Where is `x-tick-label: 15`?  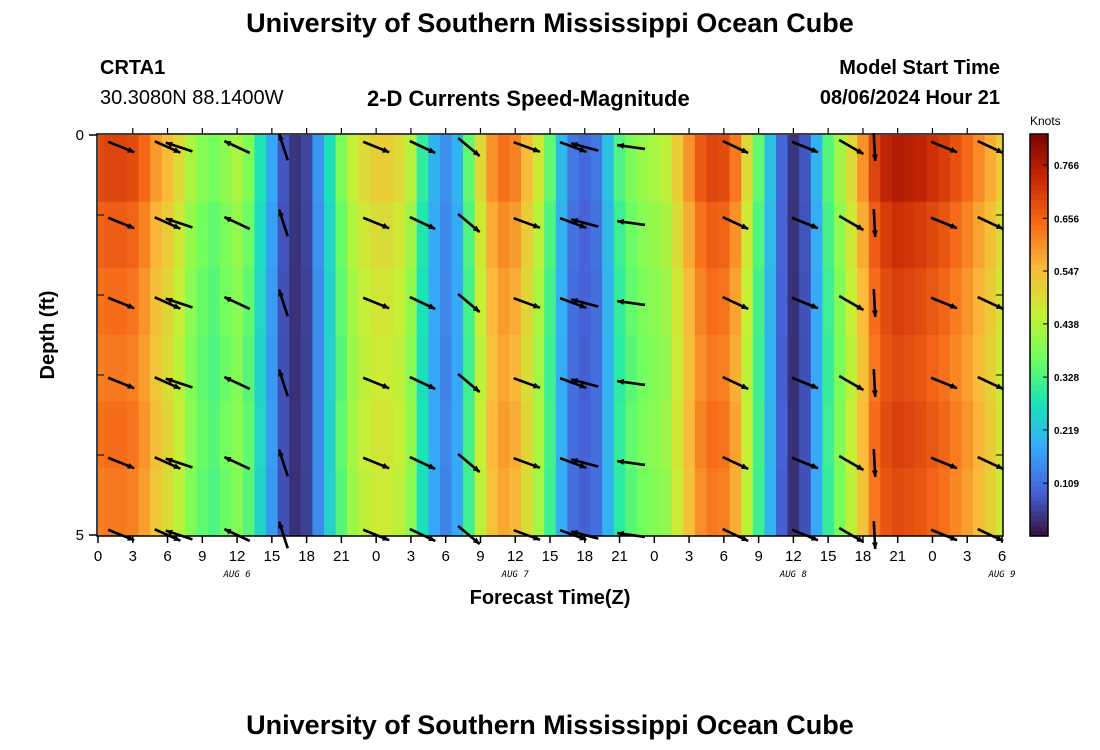 x-tick-label: 15 is located at coordinates (828, 556).